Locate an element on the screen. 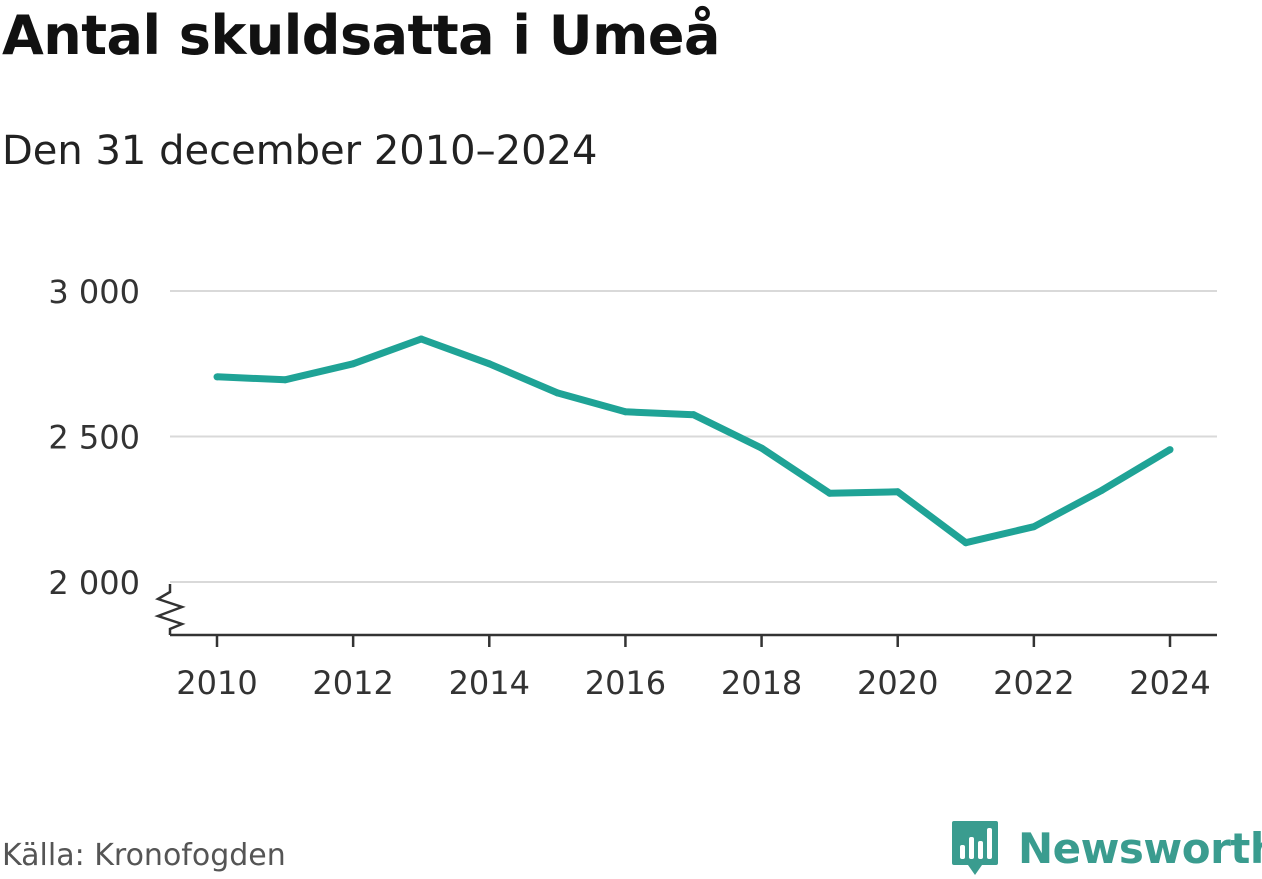 The image size is (1262, 879). x-tick-label: 2024 is located at coordinates (1169, 683).